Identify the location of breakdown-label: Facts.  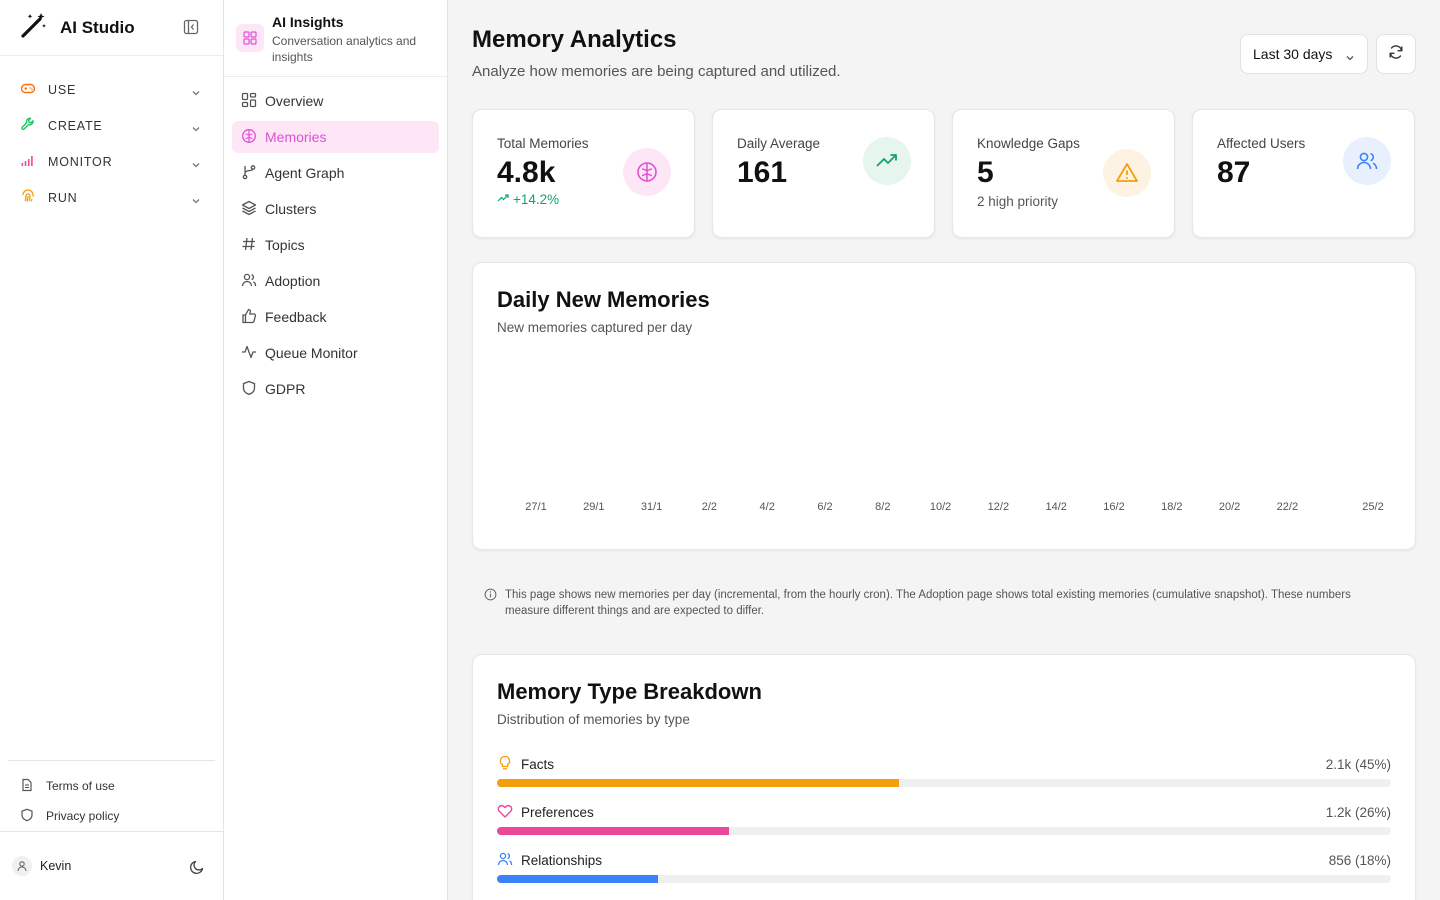
(538, 764).